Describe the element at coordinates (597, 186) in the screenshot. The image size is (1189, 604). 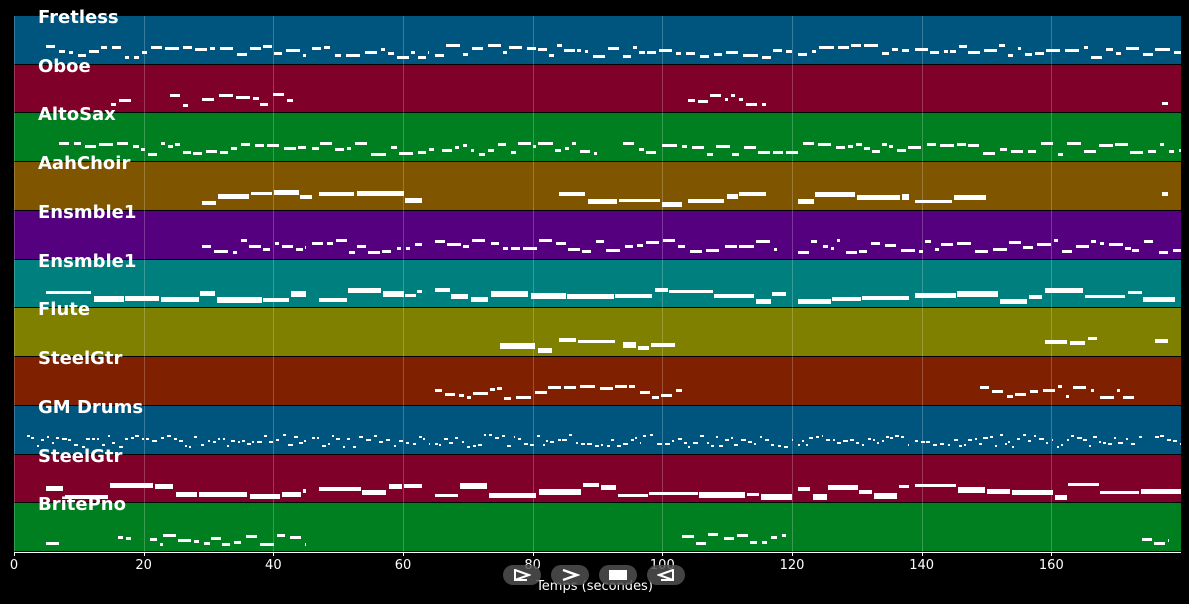
I see `track-lane` at that location.